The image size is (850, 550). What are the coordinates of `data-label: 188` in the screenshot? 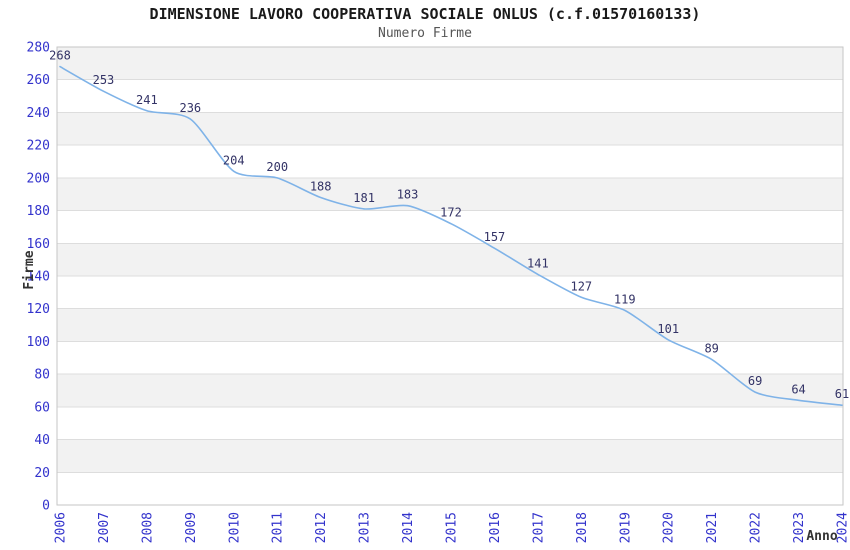 It's located at (321, 186).